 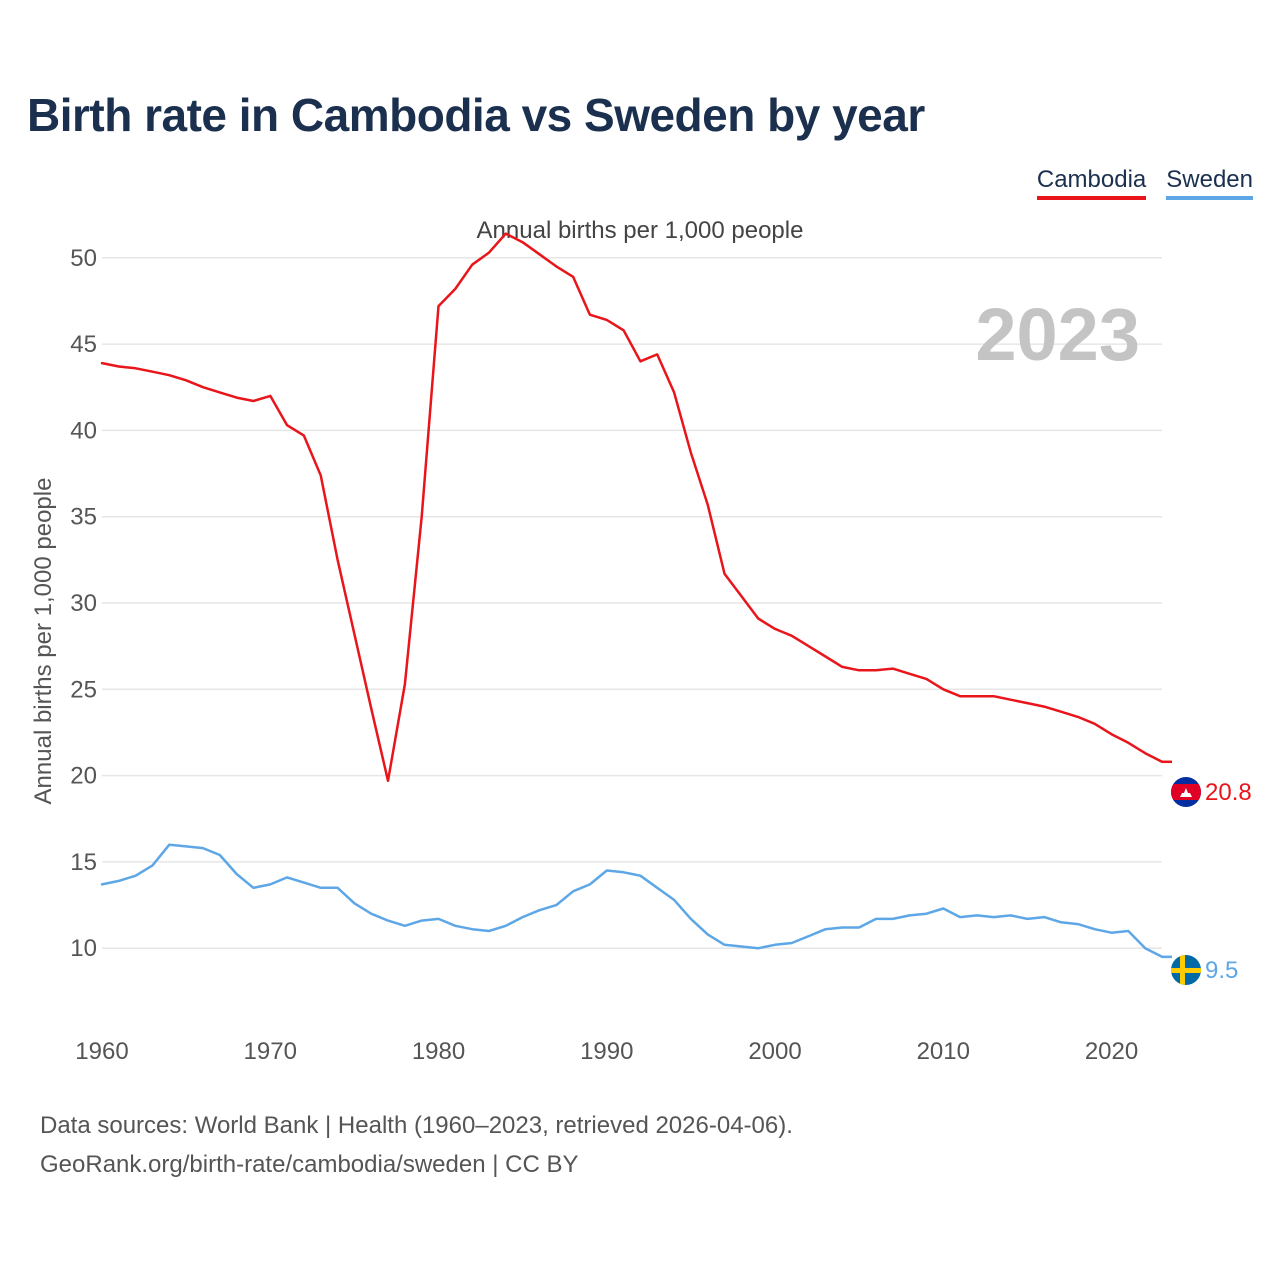 I want to click on x-tick-label: 1990, so click(x=606, y=1051).